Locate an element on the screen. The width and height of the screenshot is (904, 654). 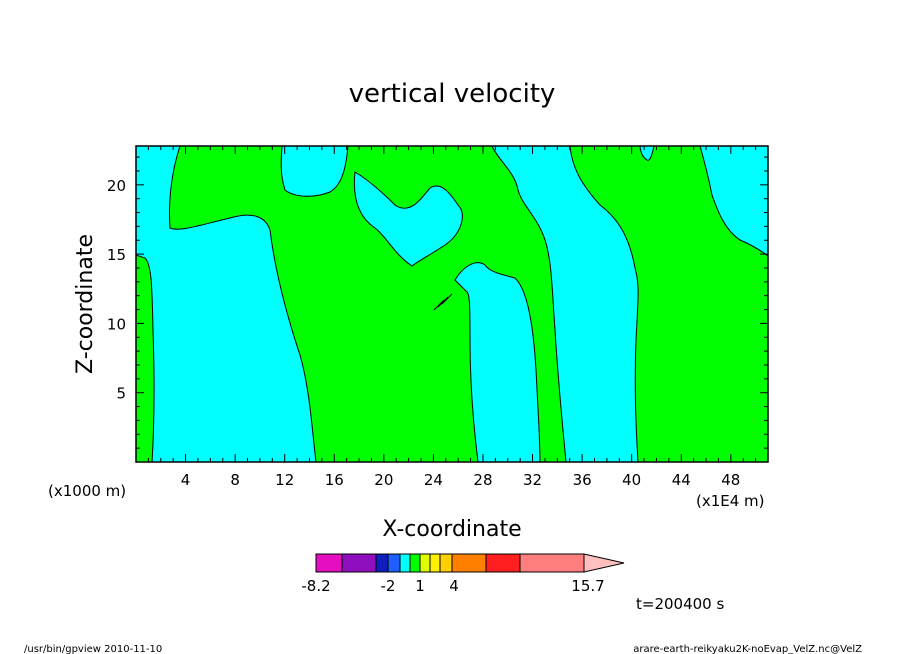
x-tick-label: 24 is located at coordinates (433, 480).